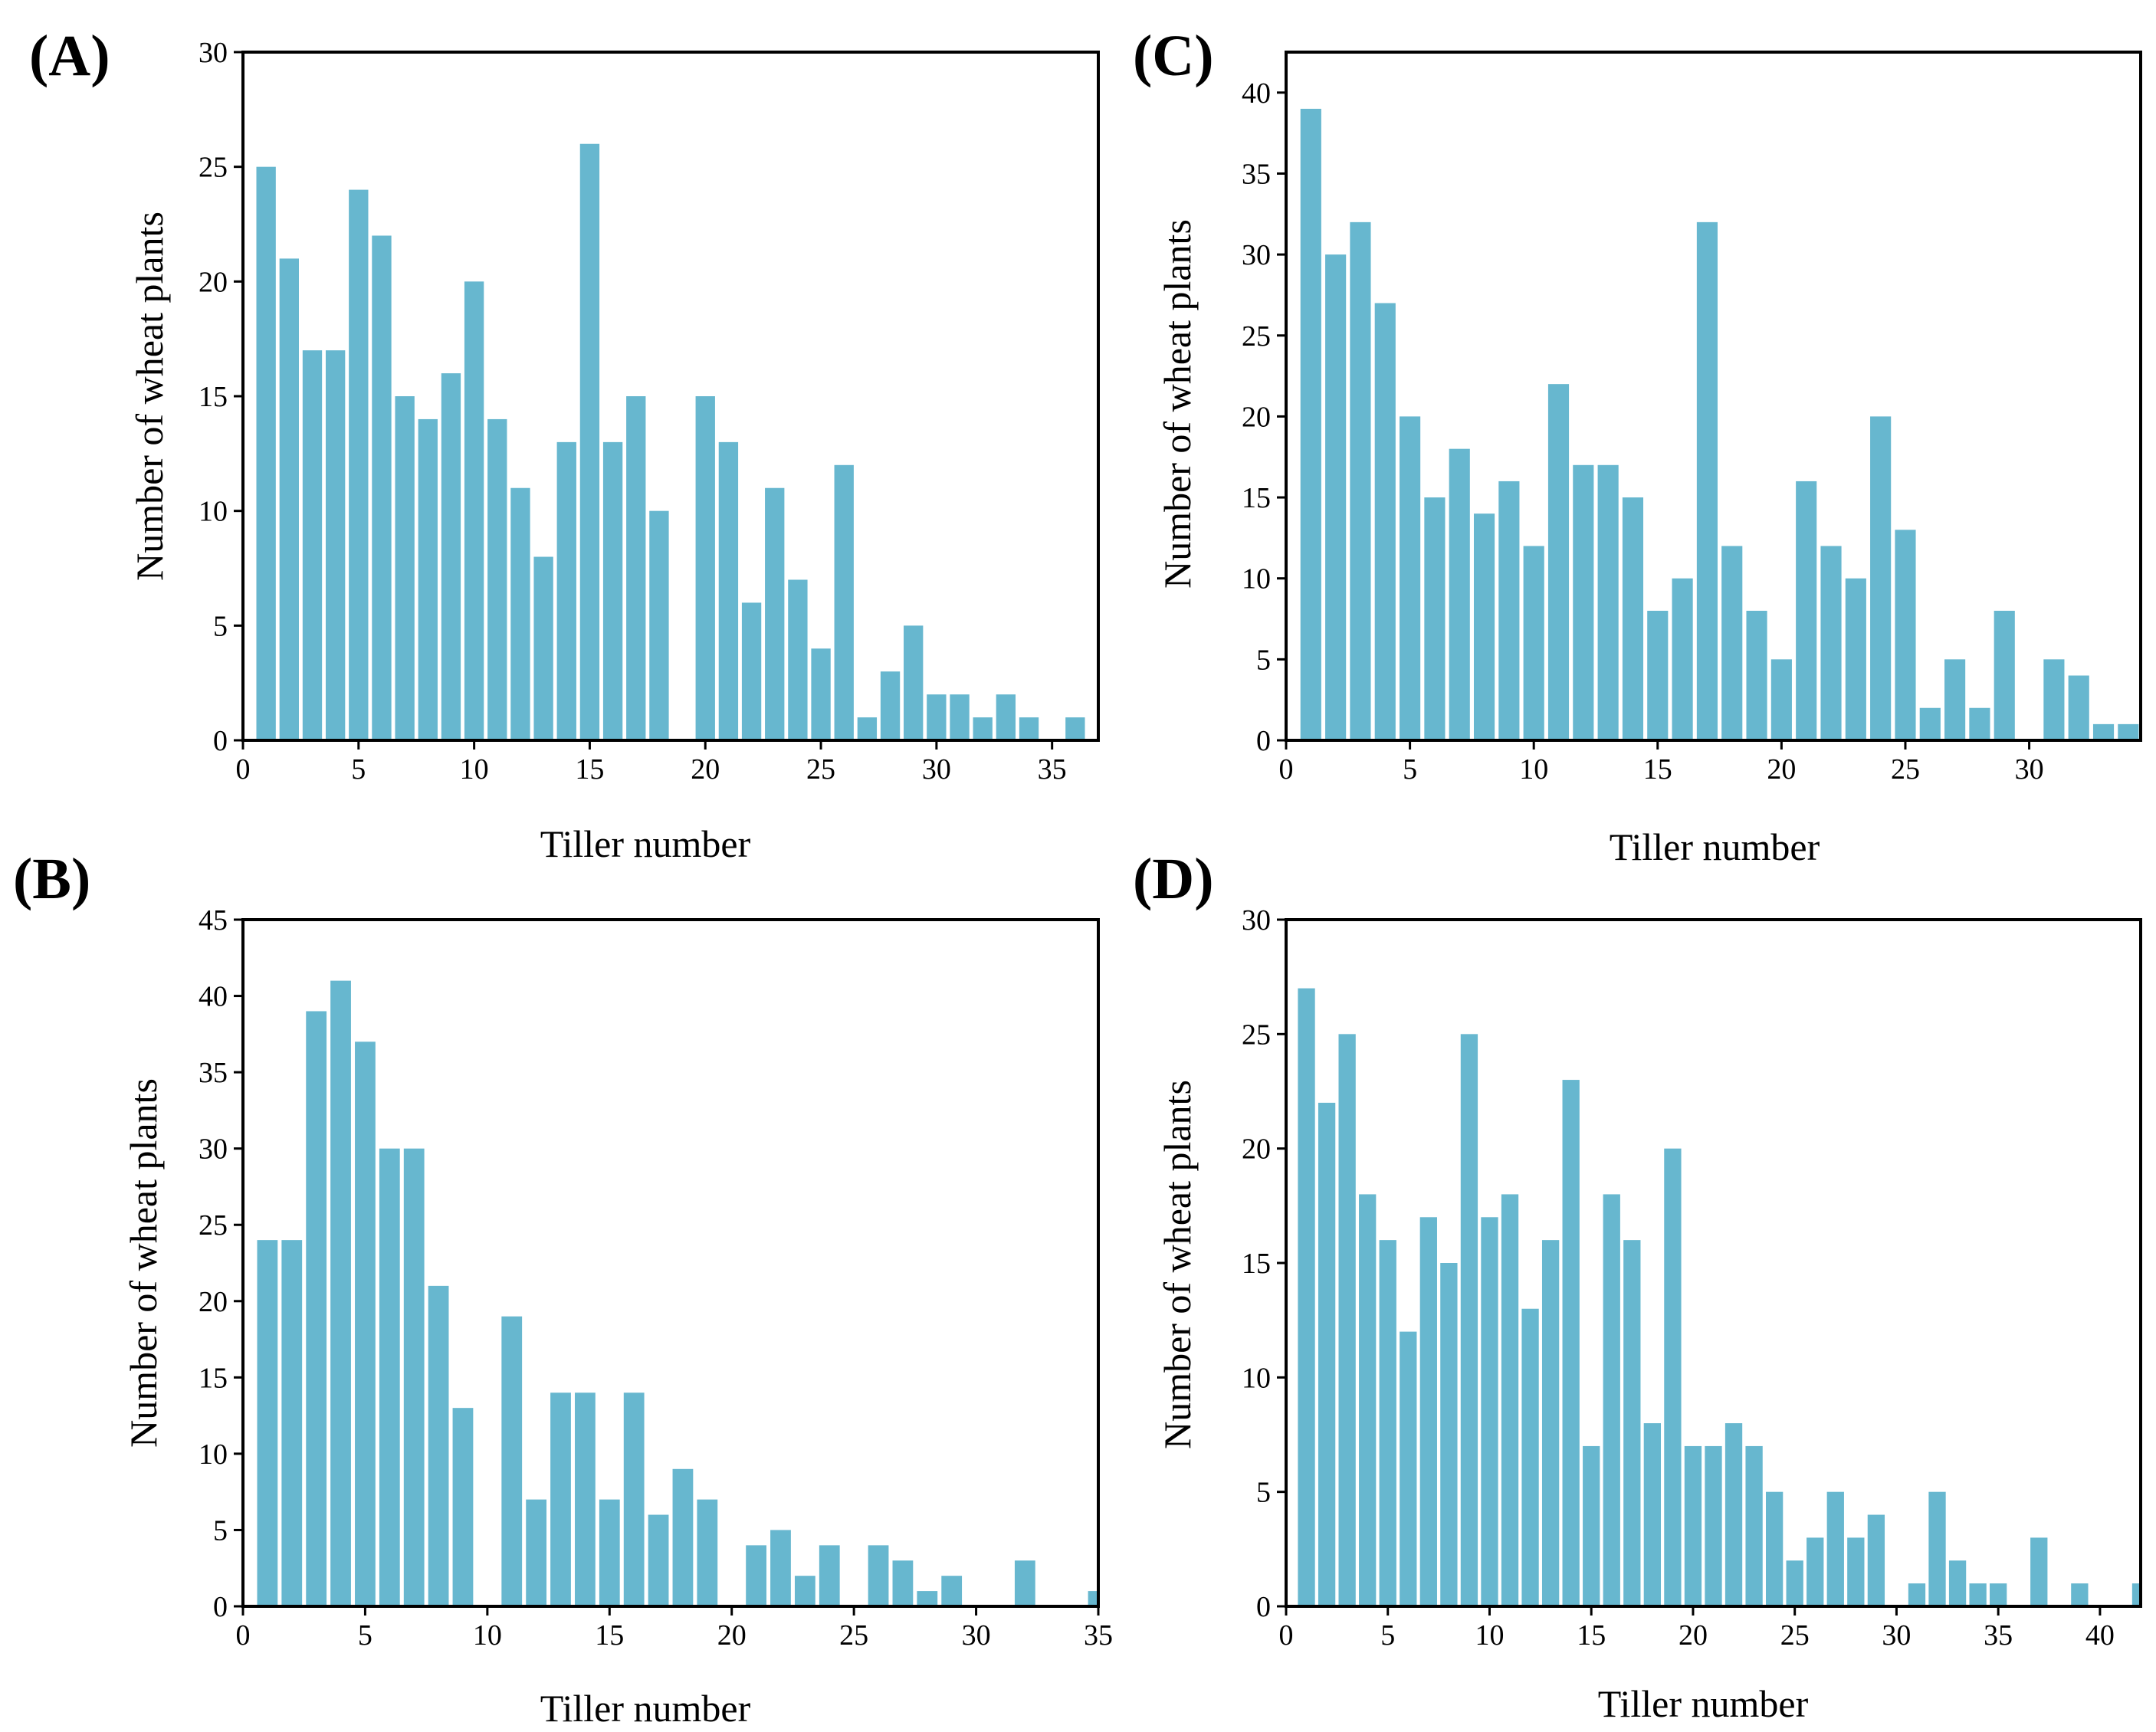  I want to click on x-tick-label-c-20: 20, so click(1782, 769).